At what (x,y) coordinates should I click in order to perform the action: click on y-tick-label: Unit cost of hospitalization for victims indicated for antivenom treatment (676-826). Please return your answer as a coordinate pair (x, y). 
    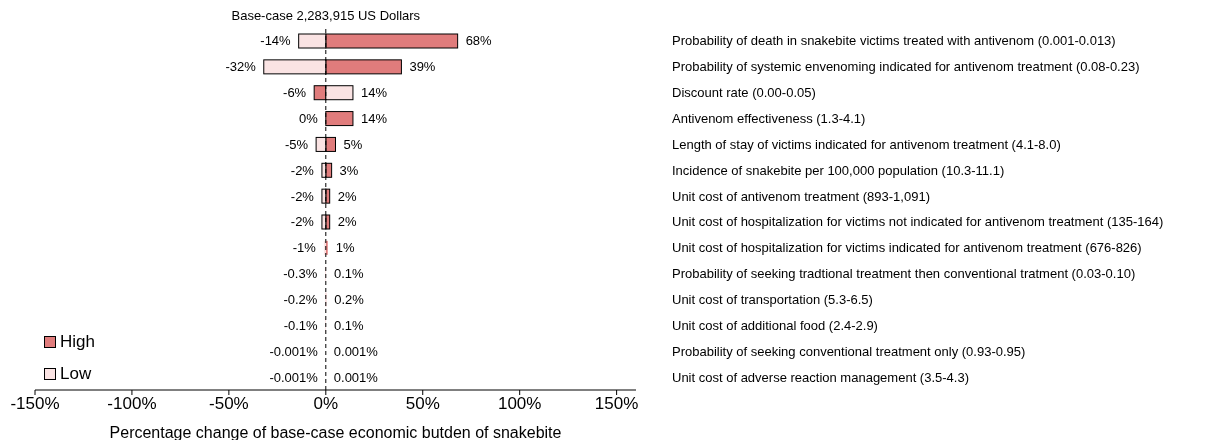
    Looking at the image, I should click on (907, 248).